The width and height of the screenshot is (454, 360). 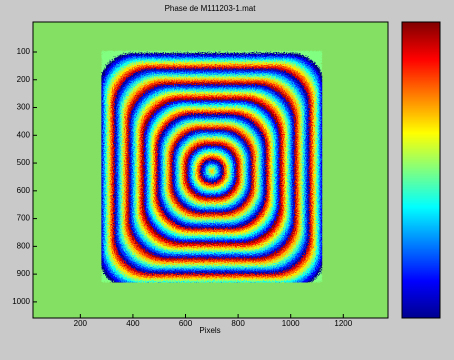 What do you see at coordinates (24, 218) in the screenshot?
I see `y-tick-label: 700` at bounding box center [24, 218].